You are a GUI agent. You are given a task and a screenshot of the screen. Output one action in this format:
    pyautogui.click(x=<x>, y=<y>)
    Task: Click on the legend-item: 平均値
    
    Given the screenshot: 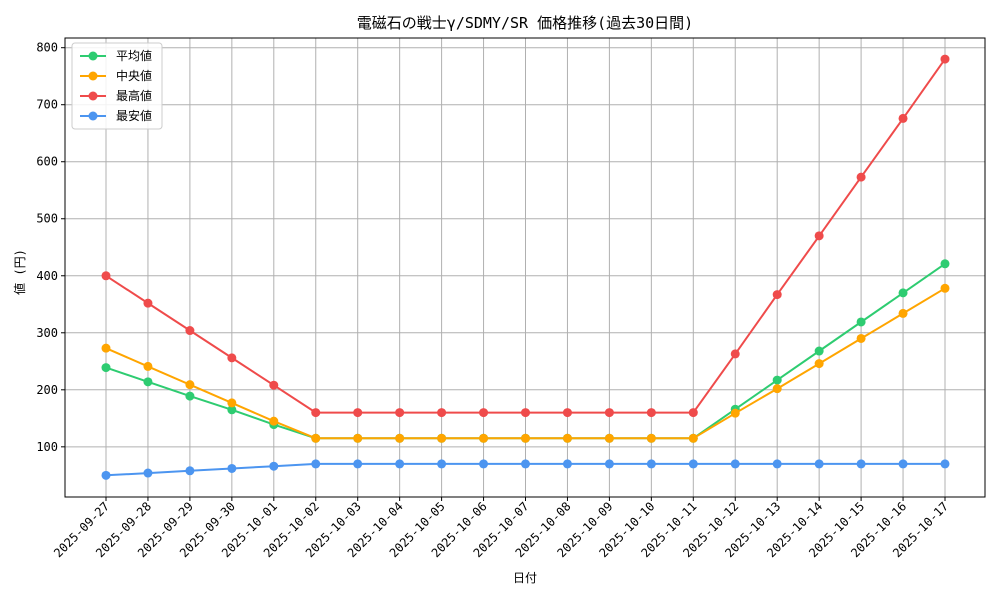 What is the action you would take?
    pyautogui.click(x=116, y=55)
    